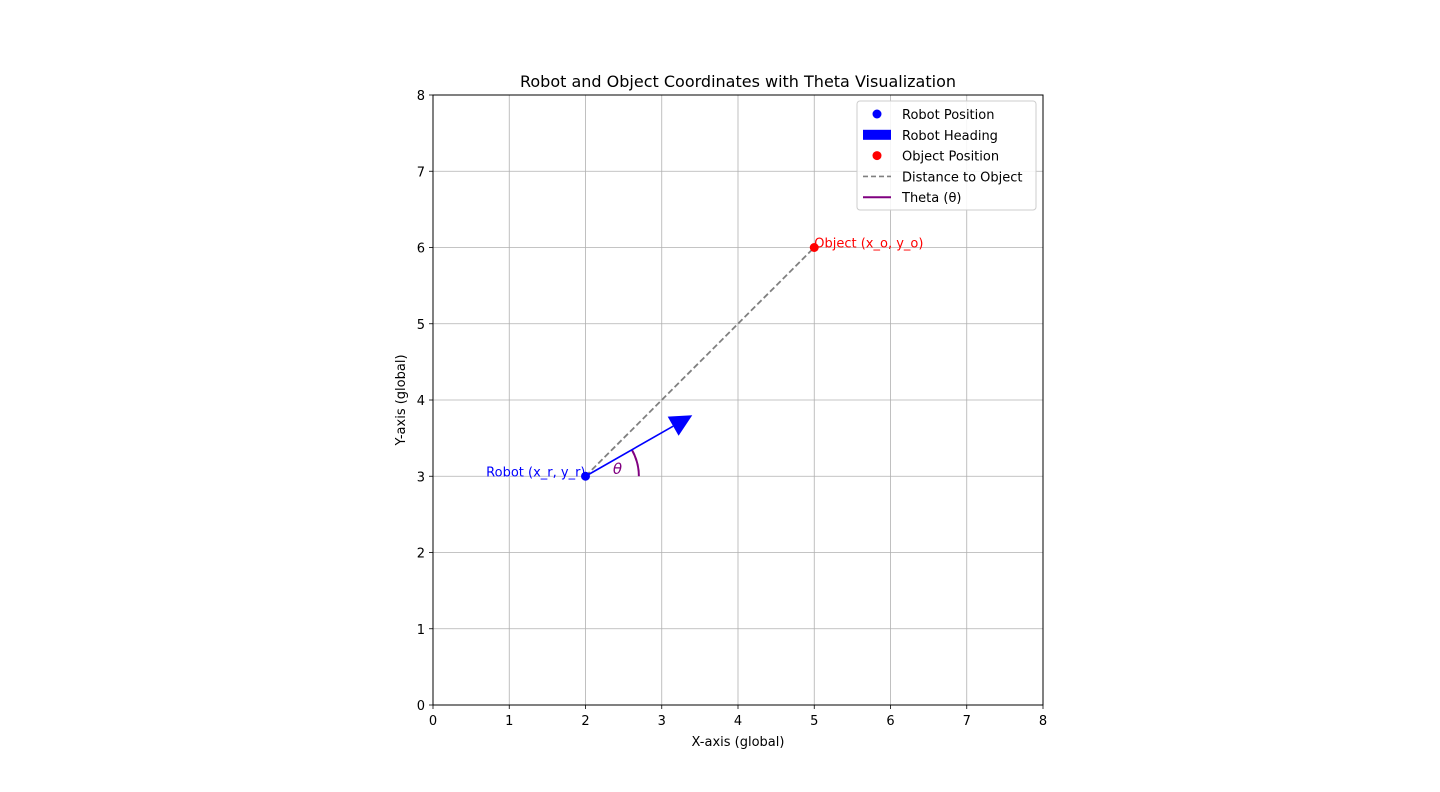 The width and height of the screenshot is (1440, 792). I want to click on x-tick-label: 3, so click(662, 721).